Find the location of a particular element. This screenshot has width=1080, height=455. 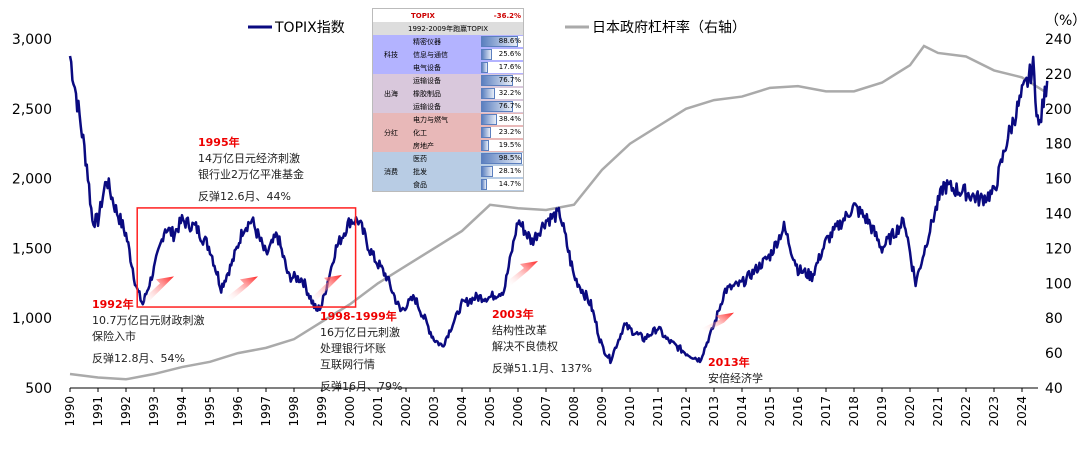

sector-name: 房地产 is located at coordinates (423, 145).